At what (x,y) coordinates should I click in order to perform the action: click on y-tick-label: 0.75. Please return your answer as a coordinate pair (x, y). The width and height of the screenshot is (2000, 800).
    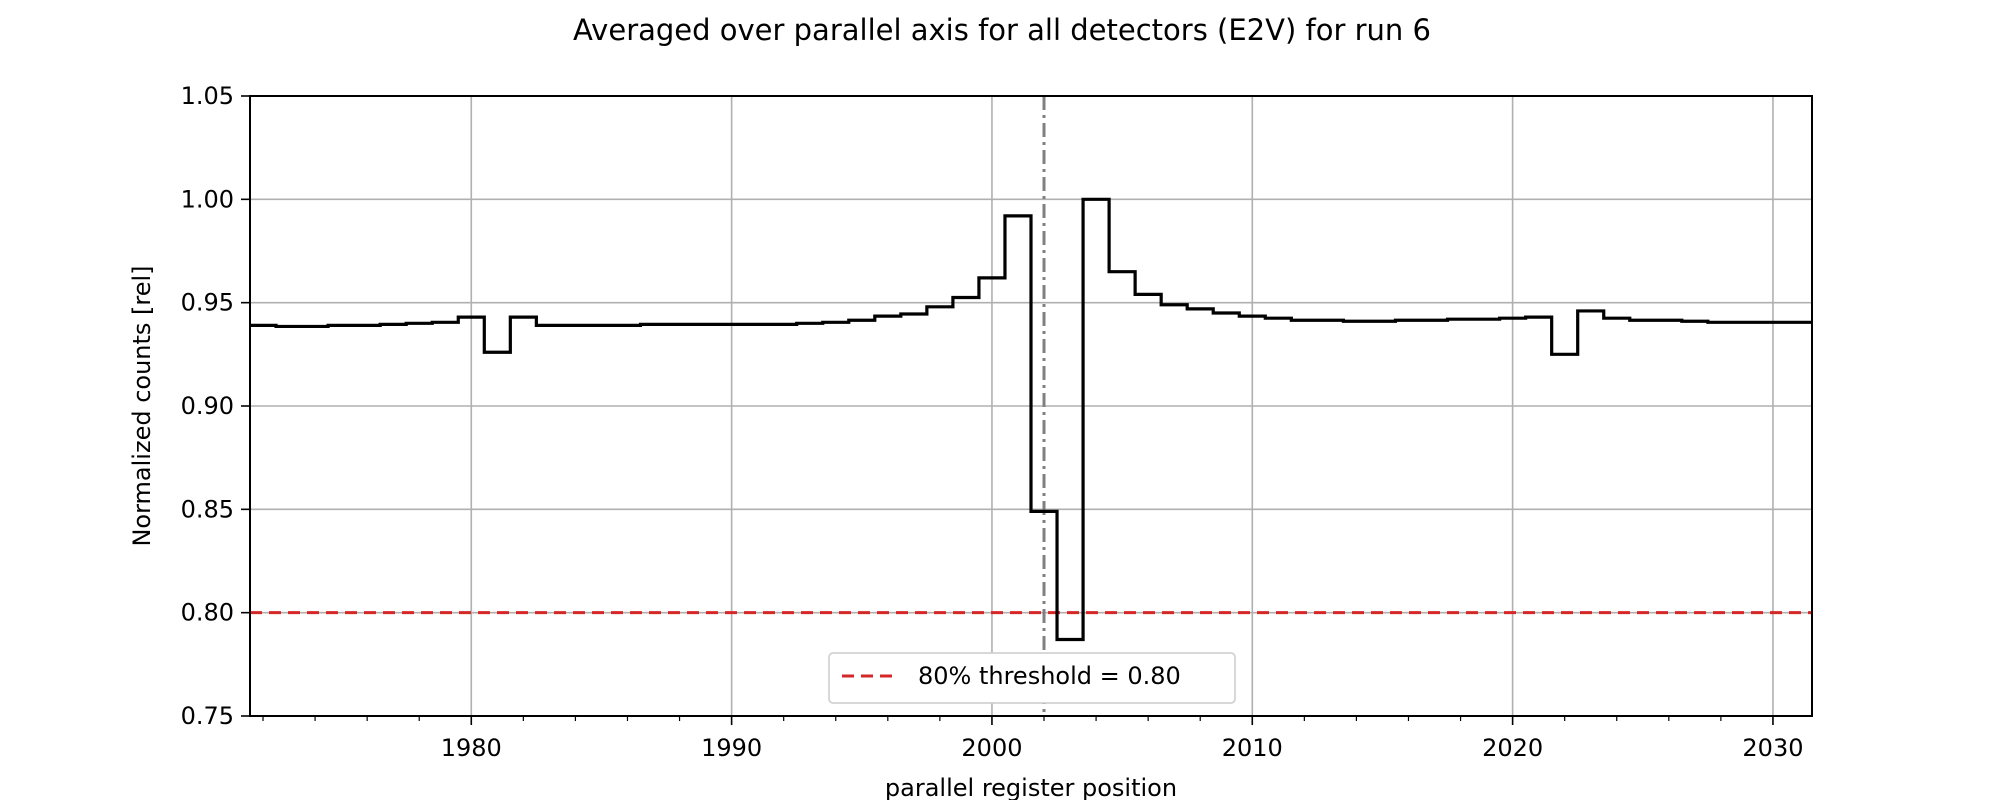
    Looking at the image, I should click on (207, 716).